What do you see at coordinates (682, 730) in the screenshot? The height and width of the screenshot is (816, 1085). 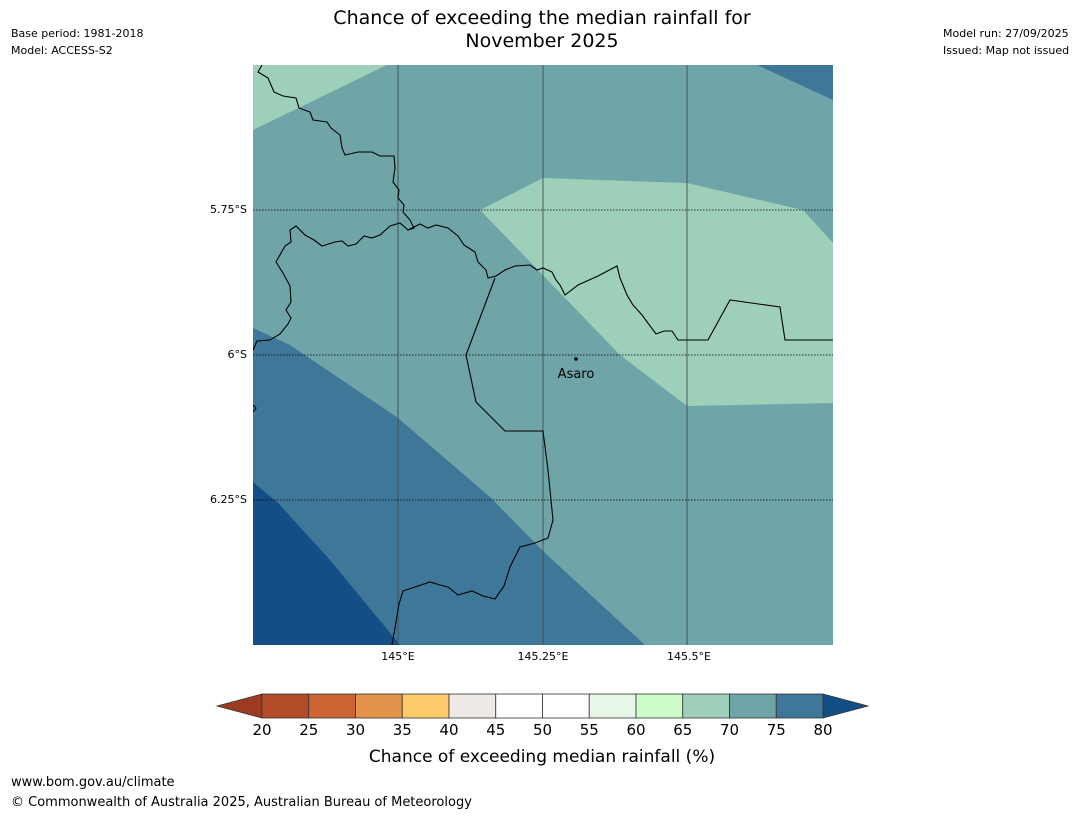 I see `colorbar-tick-label: 65` at bounding box center [682, 730].